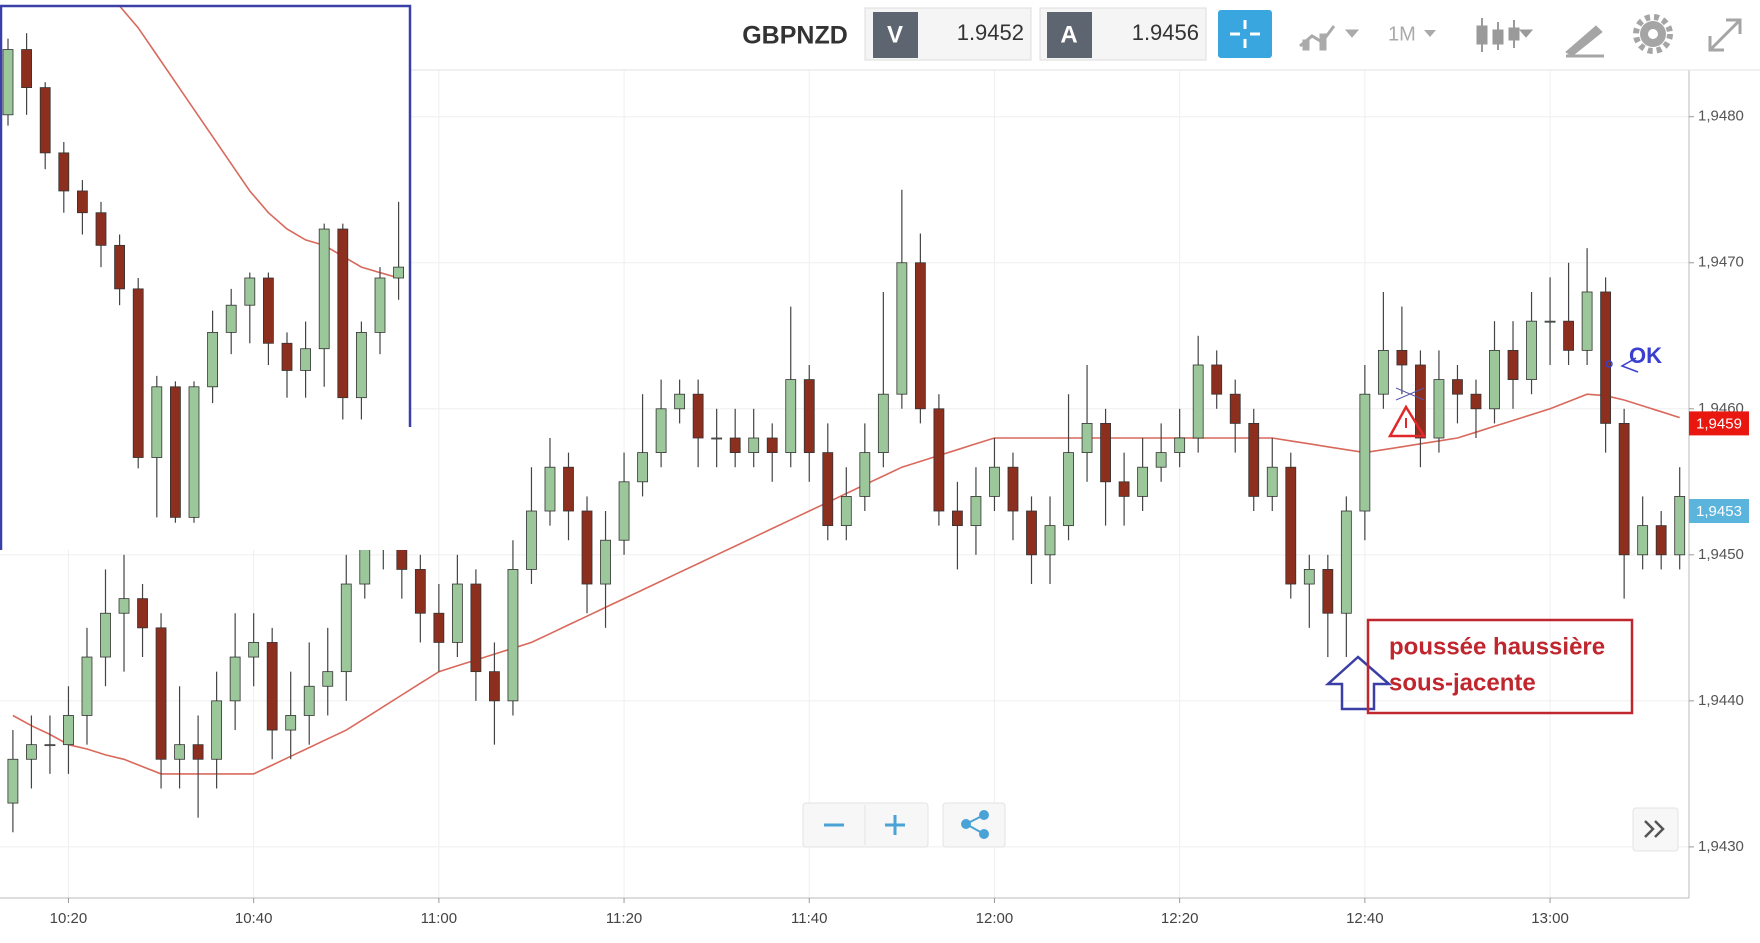  Describe the element at coordinates (1721, 700) in the screenshot. I see `y-tick-label: 1,9440` at that location.